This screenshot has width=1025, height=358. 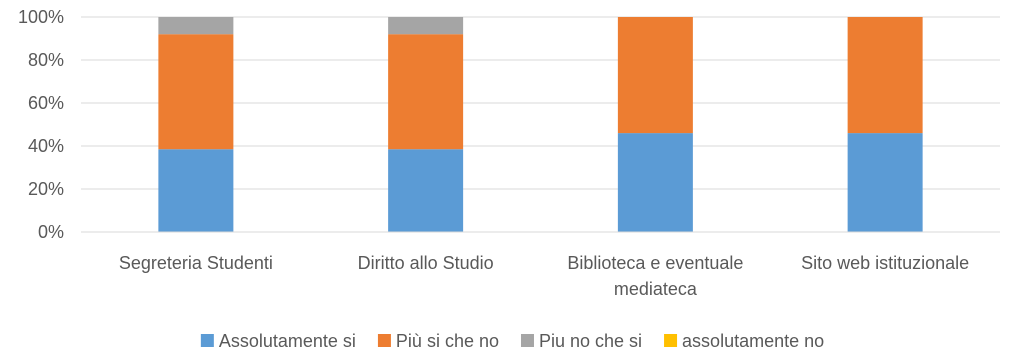 What do you see at coordinates (590, 341) in the screenshot?
I see `legend-label: Piu no che si` at bounding box center [590, 341].